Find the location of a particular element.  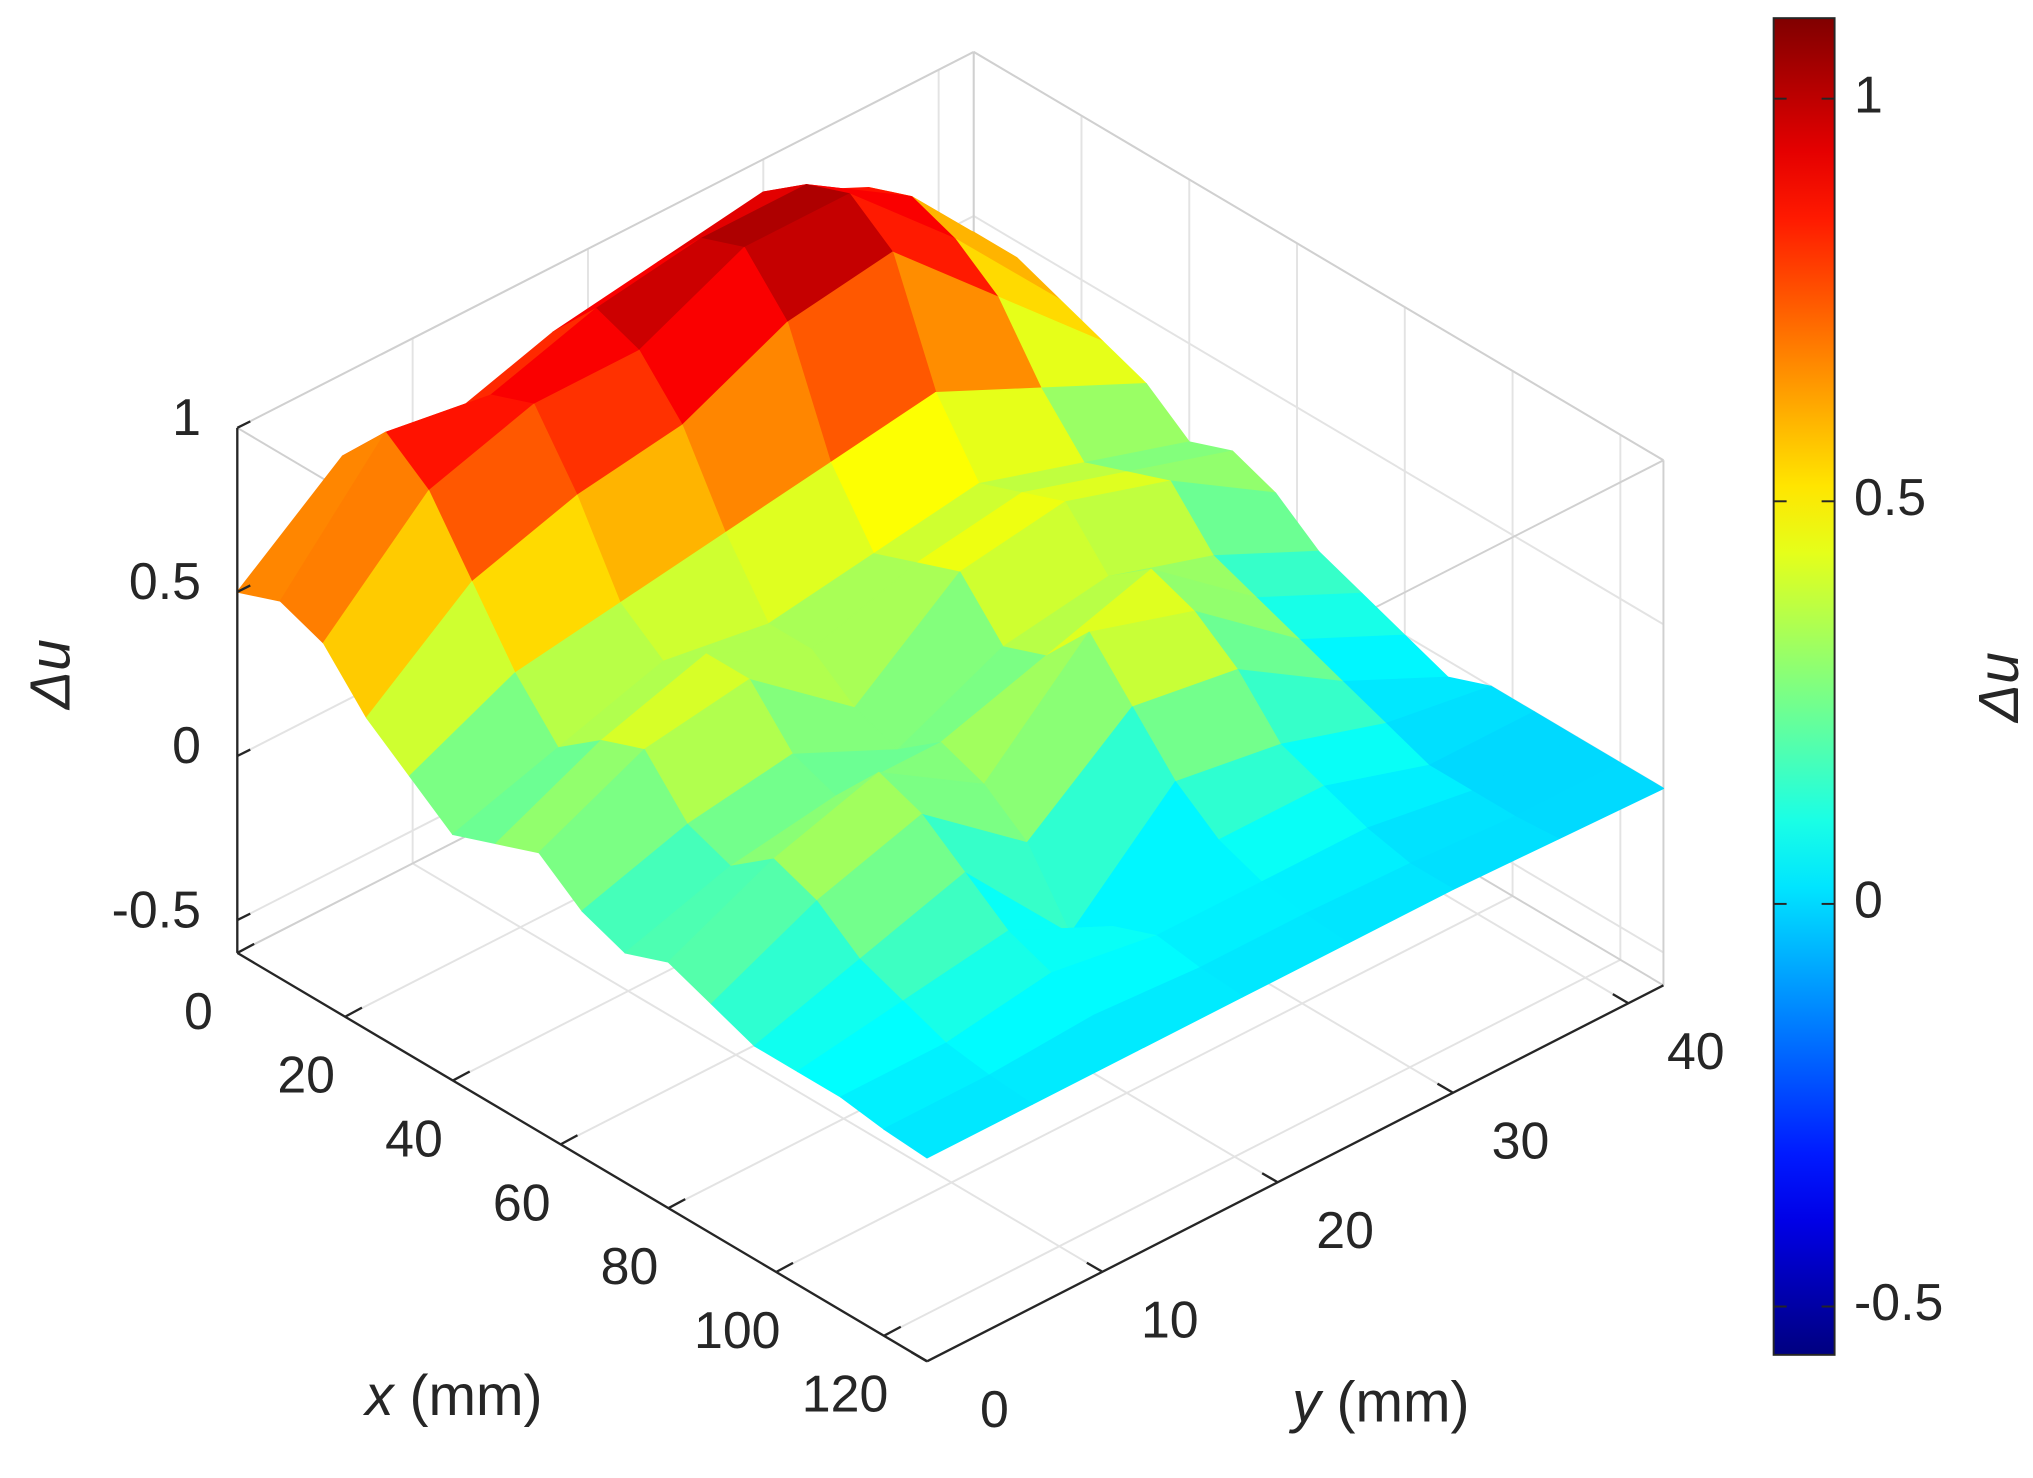

y-tick-label: 0 is located at coordinates (994, 1409).